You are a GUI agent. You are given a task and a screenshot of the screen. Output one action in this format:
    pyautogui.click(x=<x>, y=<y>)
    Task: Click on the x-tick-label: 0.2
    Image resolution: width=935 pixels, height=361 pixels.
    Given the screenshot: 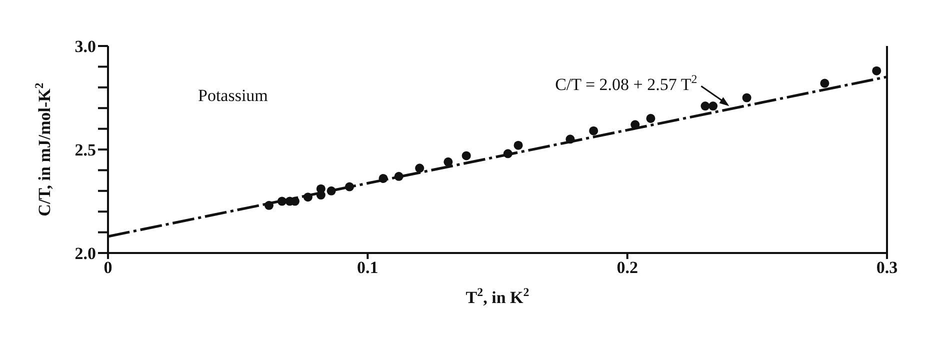 What is the action you would take?
    pyautogui.click(x=627, y=268)
    